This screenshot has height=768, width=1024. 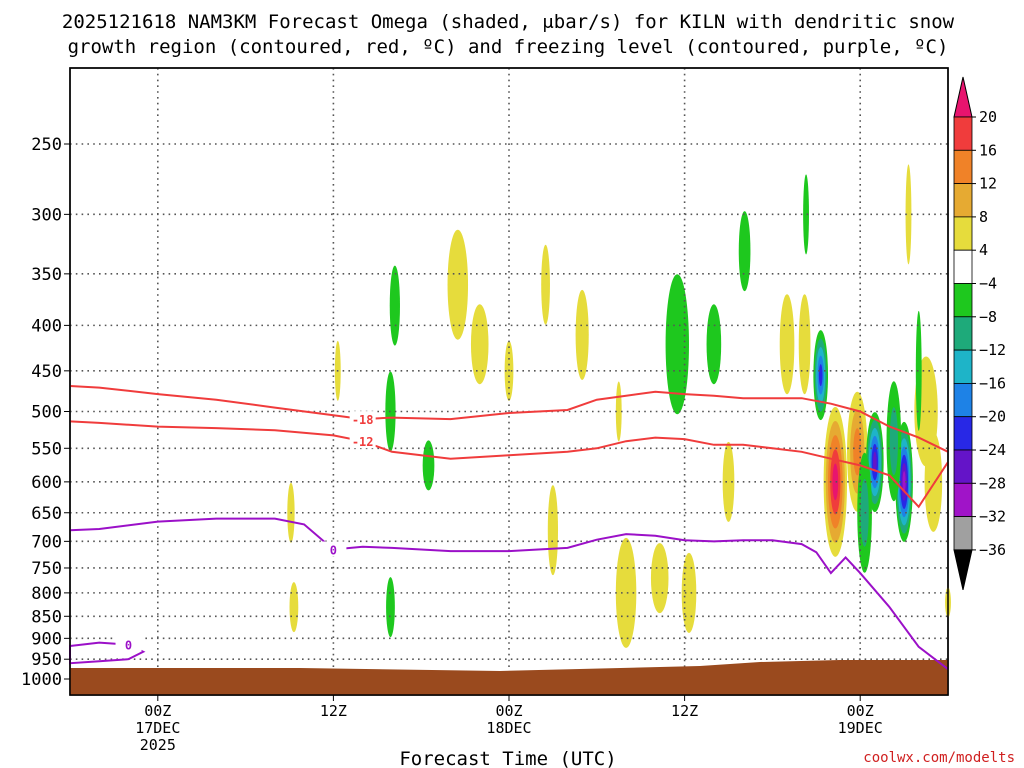 I want to click on omega-cell-10-lvl4, so click(x=714, y=344).